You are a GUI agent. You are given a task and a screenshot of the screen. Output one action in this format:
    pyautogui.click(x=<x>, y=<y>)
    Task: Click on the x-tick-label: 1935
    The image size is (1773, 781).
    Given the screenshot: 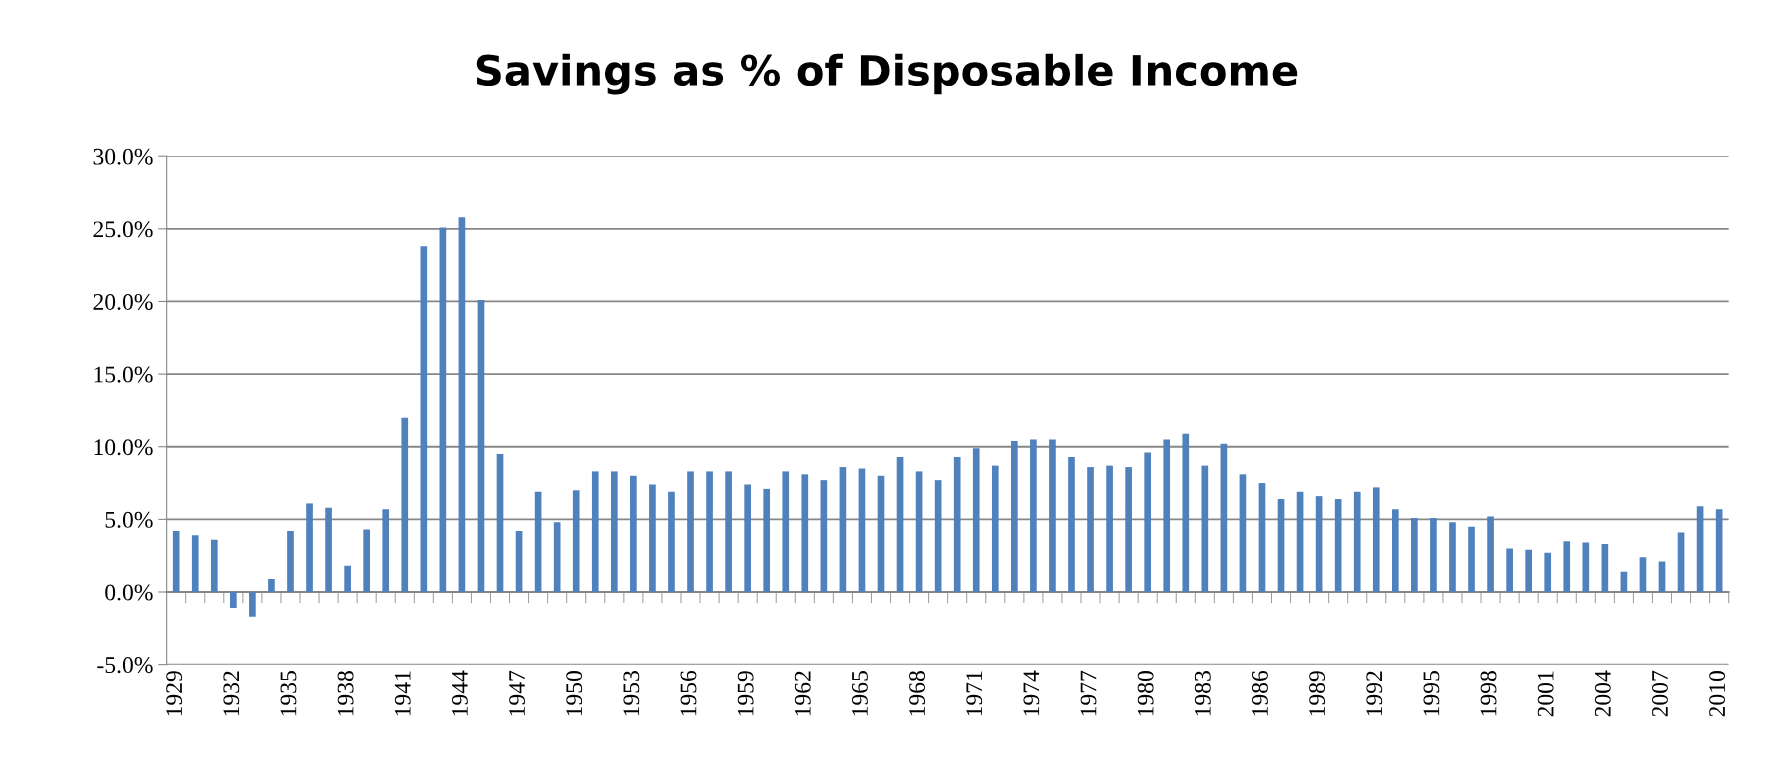 What is the action you would take?
    pyautogui.click(x=288, y=693)
    